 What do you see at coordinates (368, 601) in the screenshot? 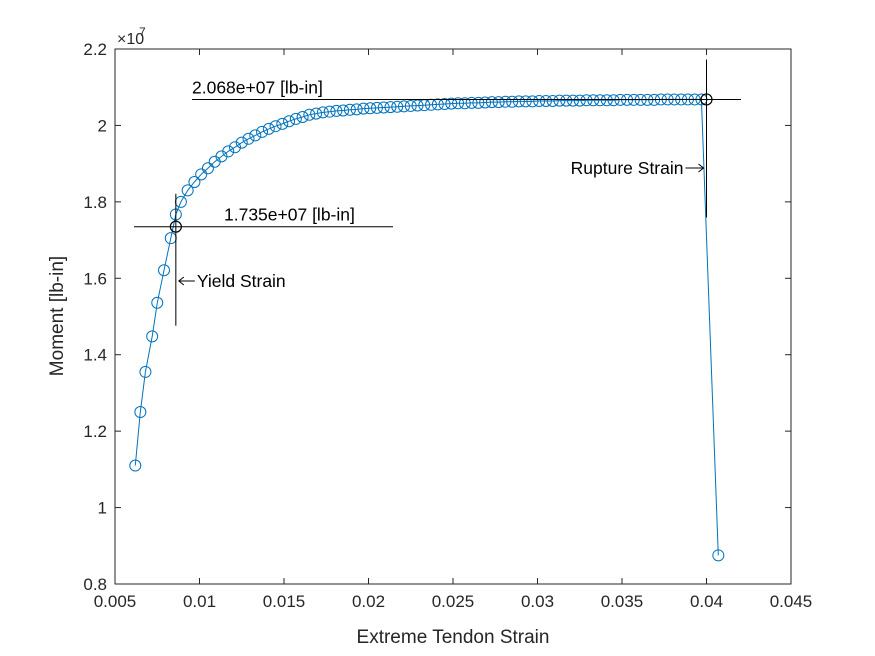
I see `x-tick-label: 0.02` at bounding box center [368, 601].